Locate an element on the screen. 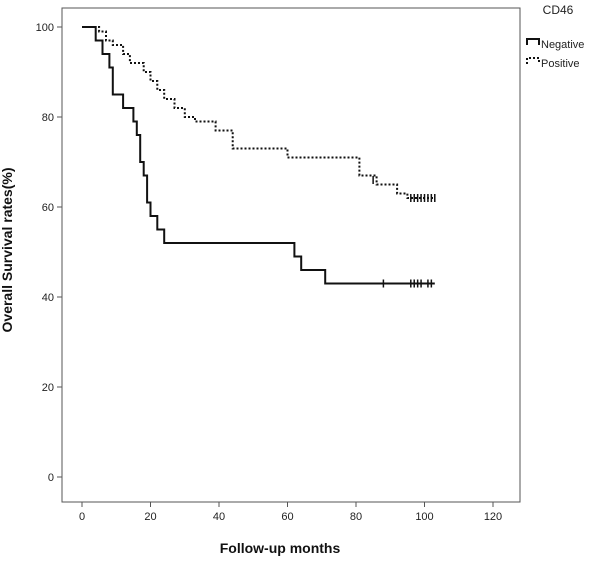 The width and height of the screenshot is (600, 565). x-tick-label: 0 is located at coordinates (82, 517).